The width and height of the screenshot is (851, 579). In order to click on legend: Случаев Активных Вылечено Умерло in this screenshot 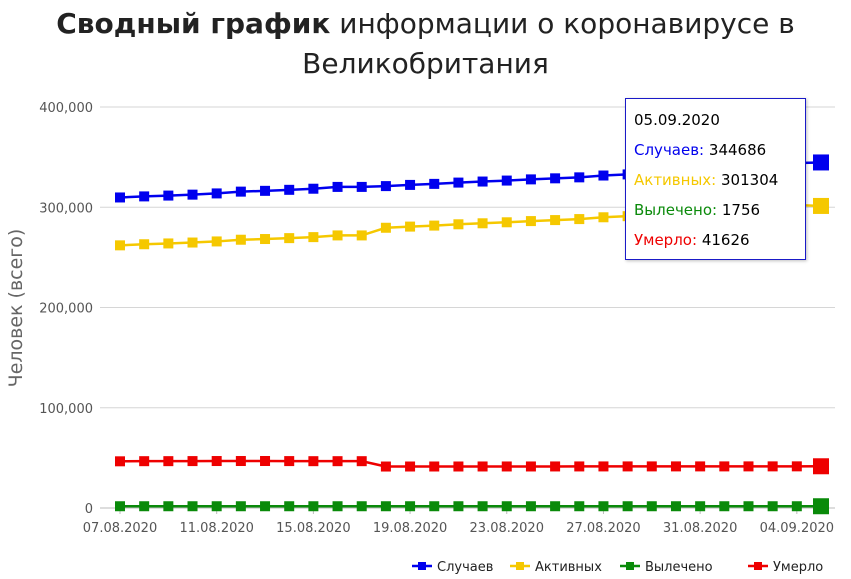, I will do `click(617, 567)`.